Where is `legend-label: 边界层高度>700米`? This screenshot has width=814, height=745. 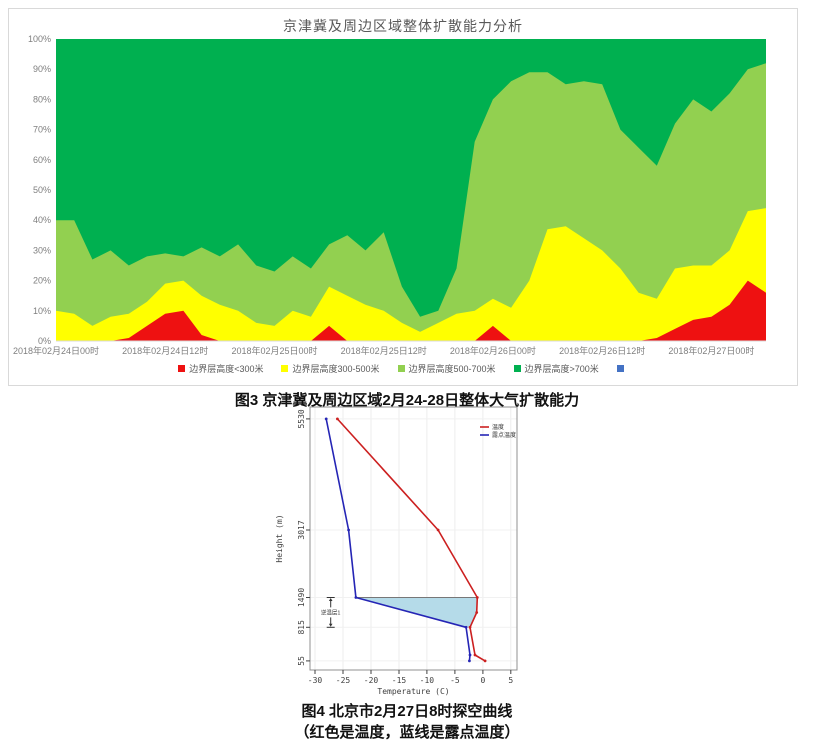
legend-label: 边界层高度>700米 is located at coordinates (561, 369).